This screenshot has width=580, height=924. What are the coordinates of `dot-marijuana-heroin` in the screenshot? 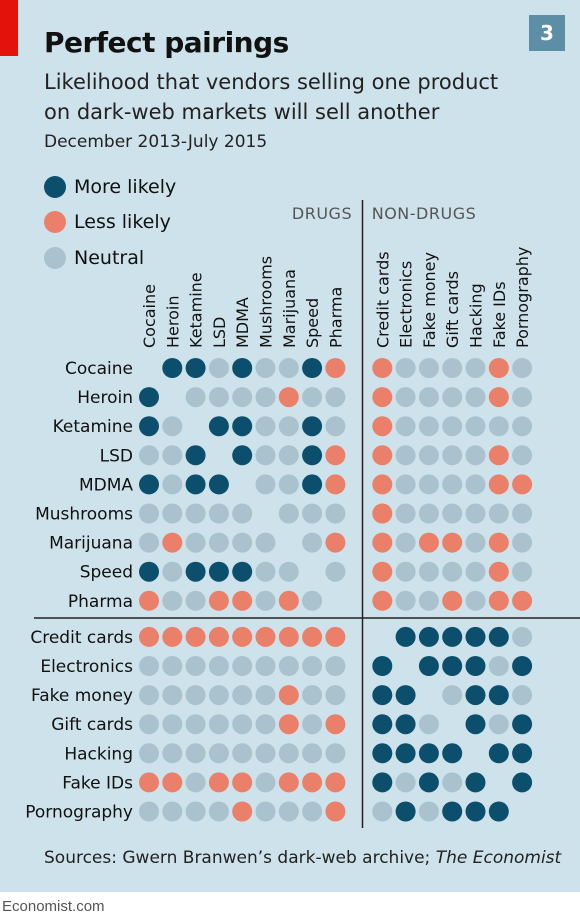 It's located at (172, 542).